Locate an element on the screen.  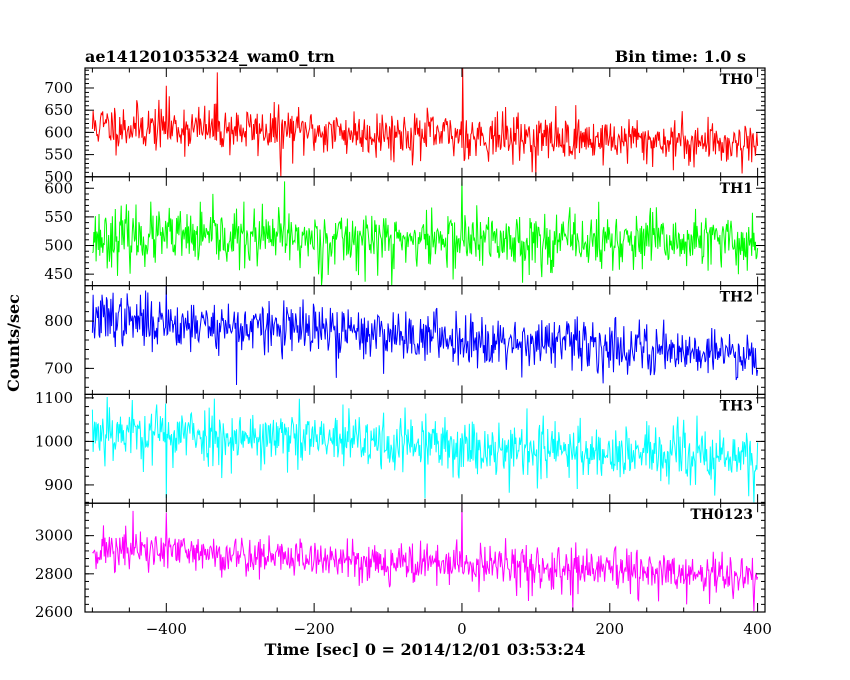
x-tick-label: 400 is located at coordinates (757, 629).